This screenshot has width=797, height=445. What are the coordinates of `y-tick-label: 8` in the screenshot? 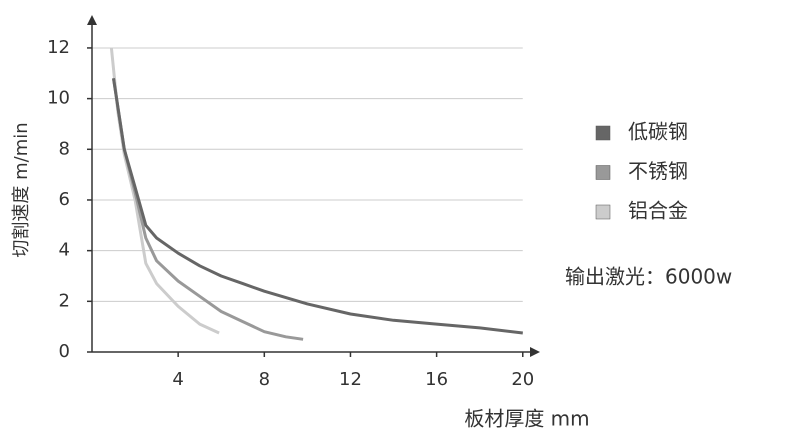 It's located at (64, 148).